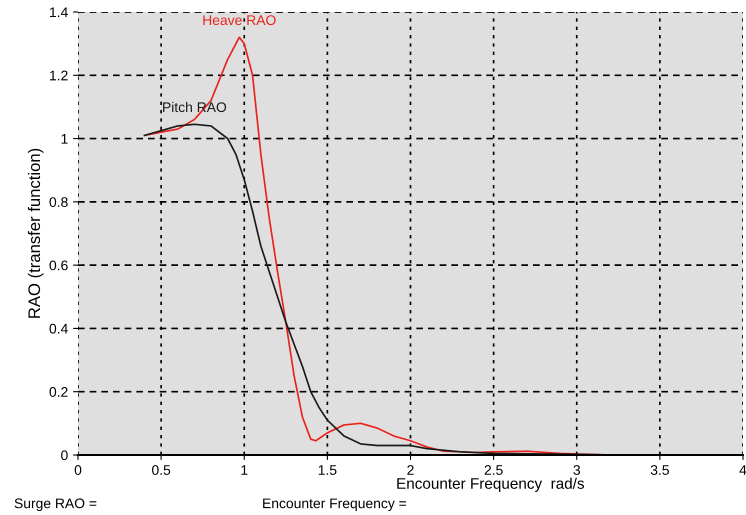  What do you see at coordinates (161, 470) in the screenshot?
I see `x-tick-label: 0.5` at bounding box center [161, 470].